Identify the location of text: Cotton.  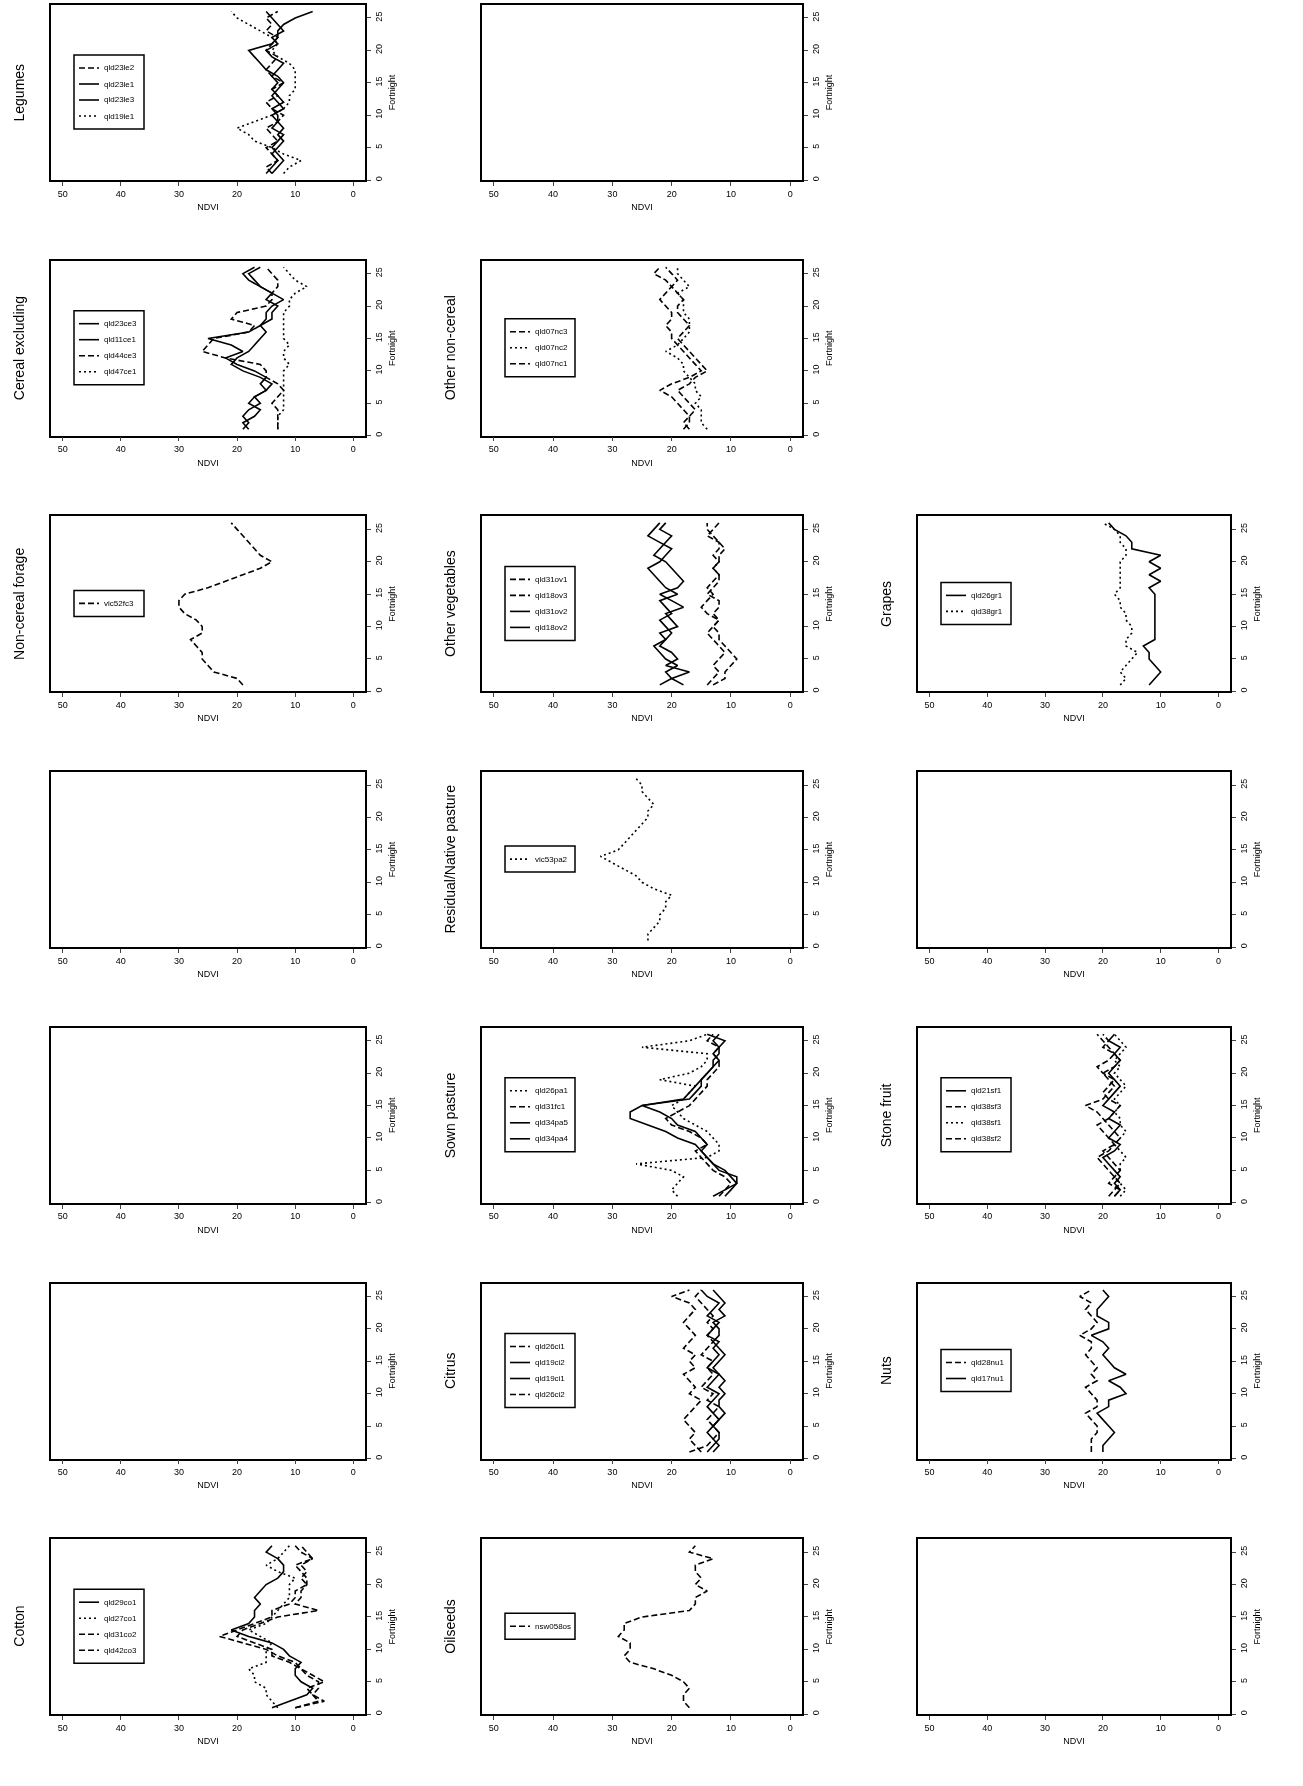
(19, 1626).